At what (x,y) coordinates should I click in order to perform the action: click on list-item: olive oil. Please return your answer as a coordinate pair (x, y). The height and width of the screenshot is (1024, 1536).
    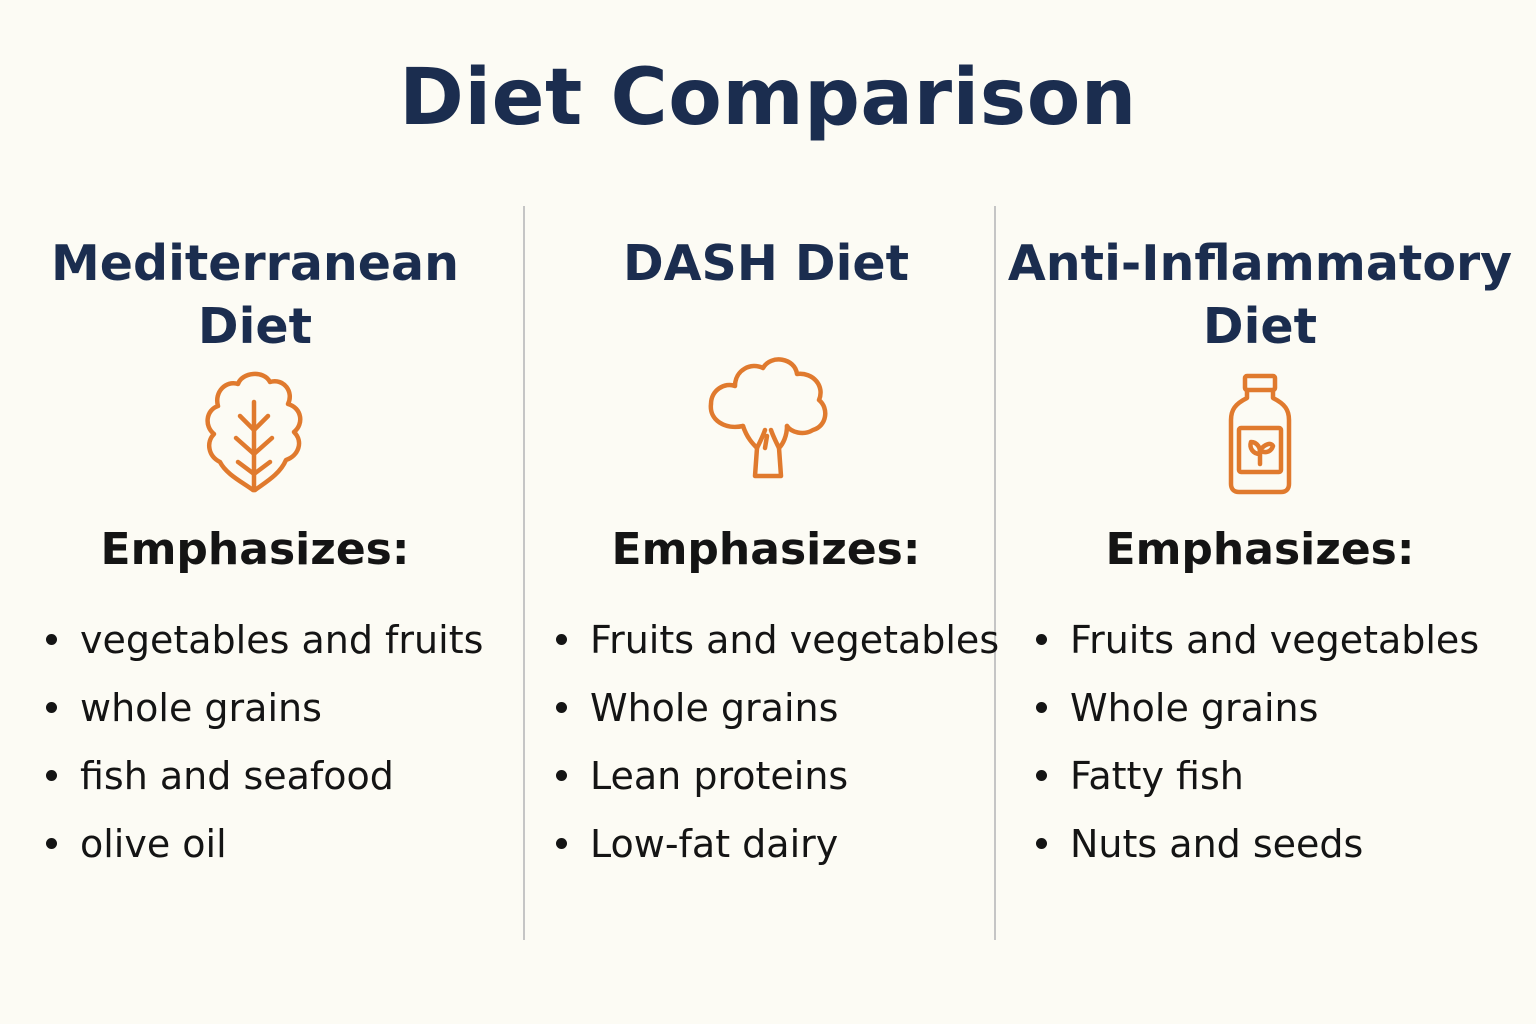
    Looking at the image, I should click on (264, 850).